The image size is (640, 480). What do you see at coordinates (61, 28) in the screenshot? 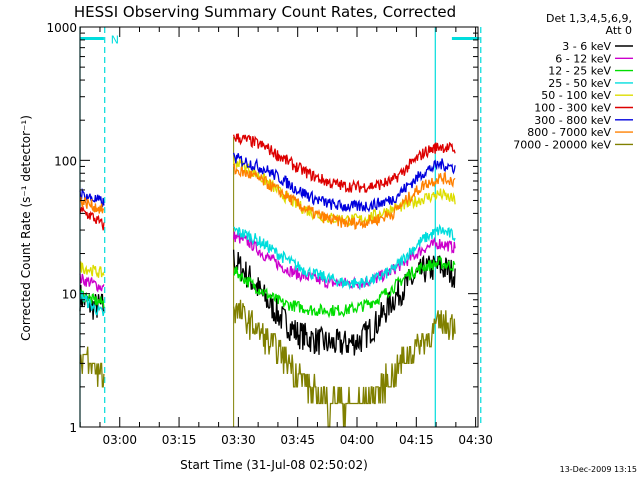
I see `y-tick-label: 1000` at bounding box center [61, 28].